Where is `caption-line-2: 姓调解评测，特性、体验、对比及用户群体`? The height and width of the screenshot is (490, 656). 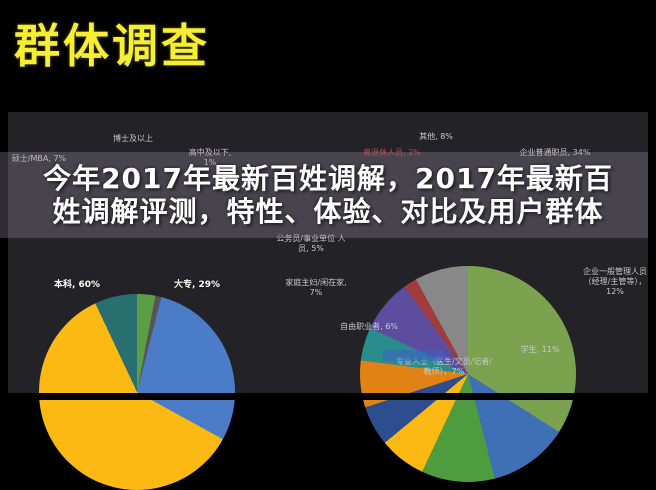 caption-line-2: 姓调解评测，特性、体验、对比及用户群体 is located at coordinates (328, 211).